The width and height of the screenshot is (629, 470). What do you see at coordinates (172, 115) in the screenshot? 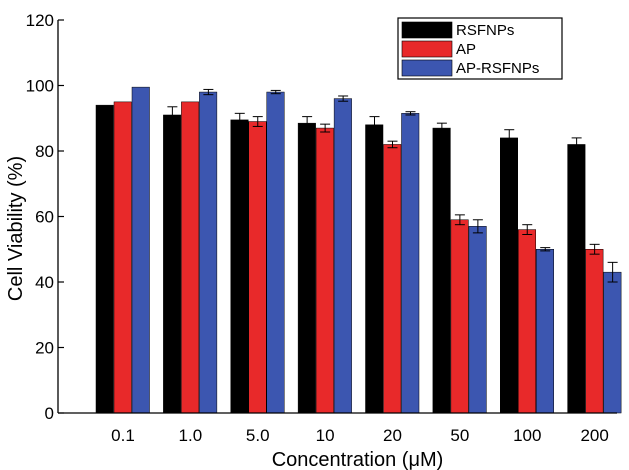
I see `error-bar-rsfnps-1.0` at bounding box center [172, 115].